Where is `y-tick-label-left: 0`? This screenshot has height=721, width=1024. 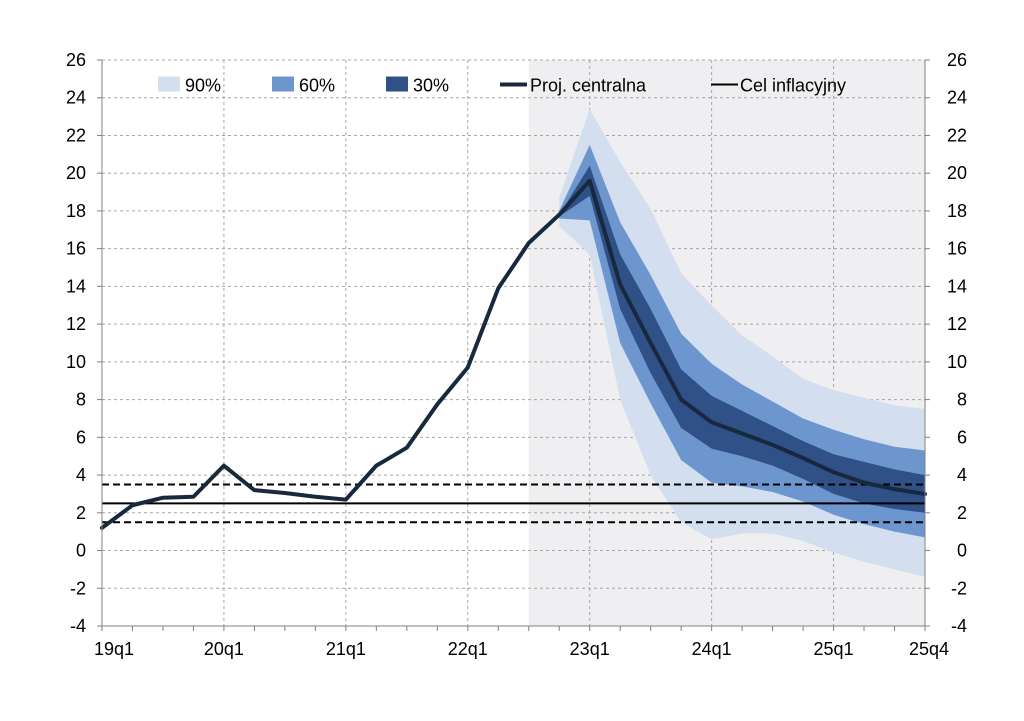
y-tick-label-left: 0 is located at coordinates (81, 551).